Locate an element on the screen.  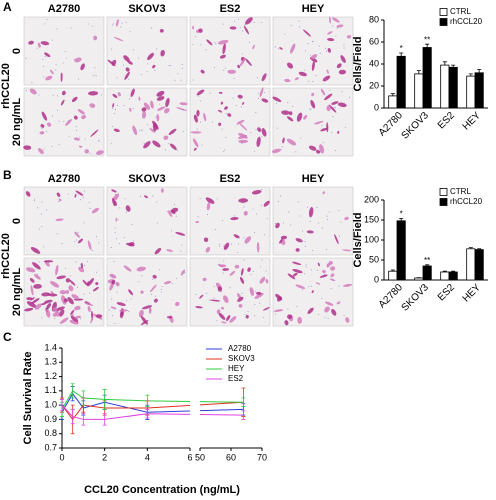
y-tick-label: 0 is located at coordinates (376, 279).